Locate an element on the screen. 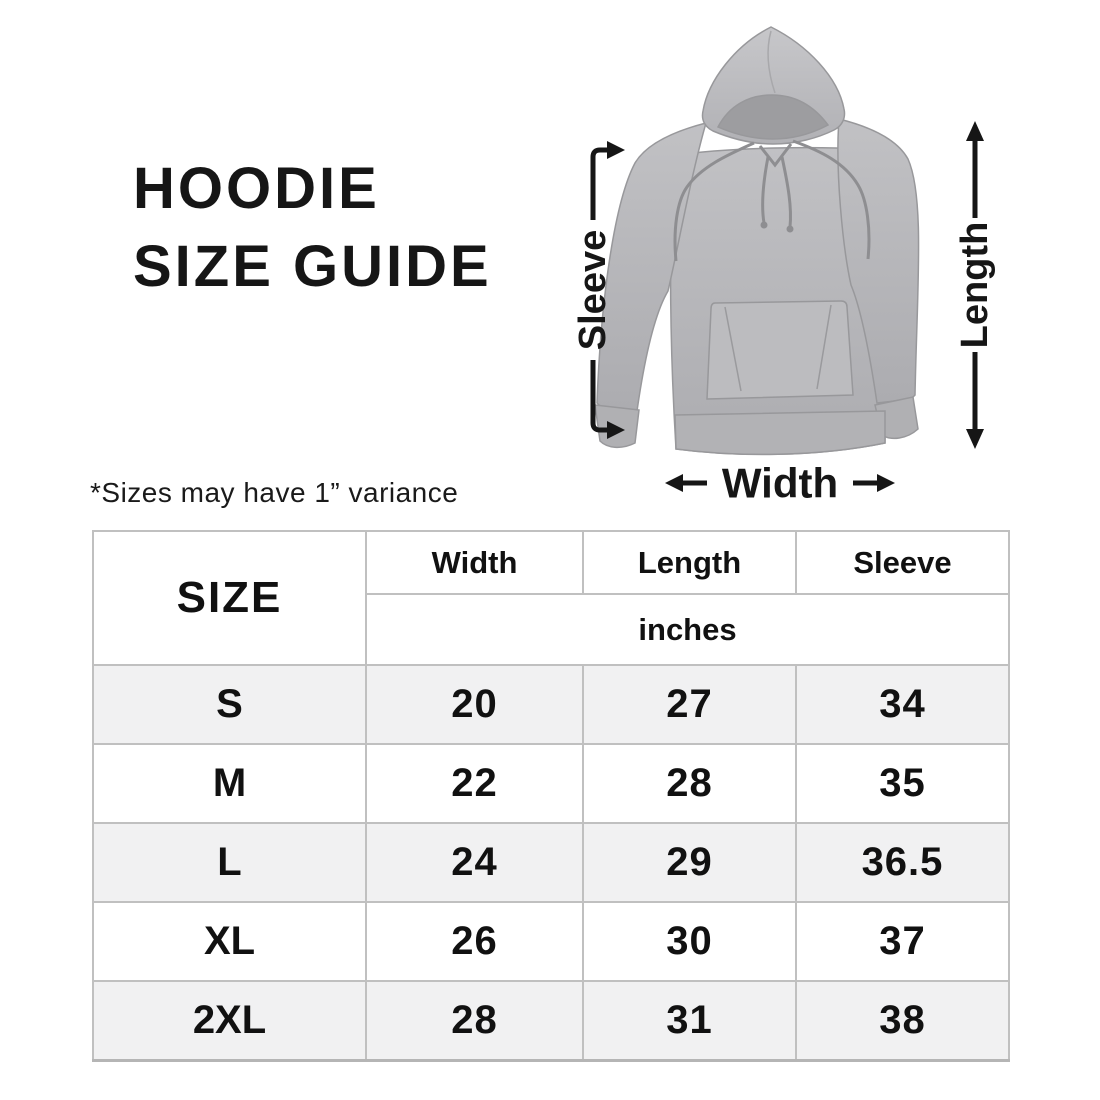 The width and height of the screenshot is (1100, 1100). unit-header: inches is located at coordinates (687, 629).